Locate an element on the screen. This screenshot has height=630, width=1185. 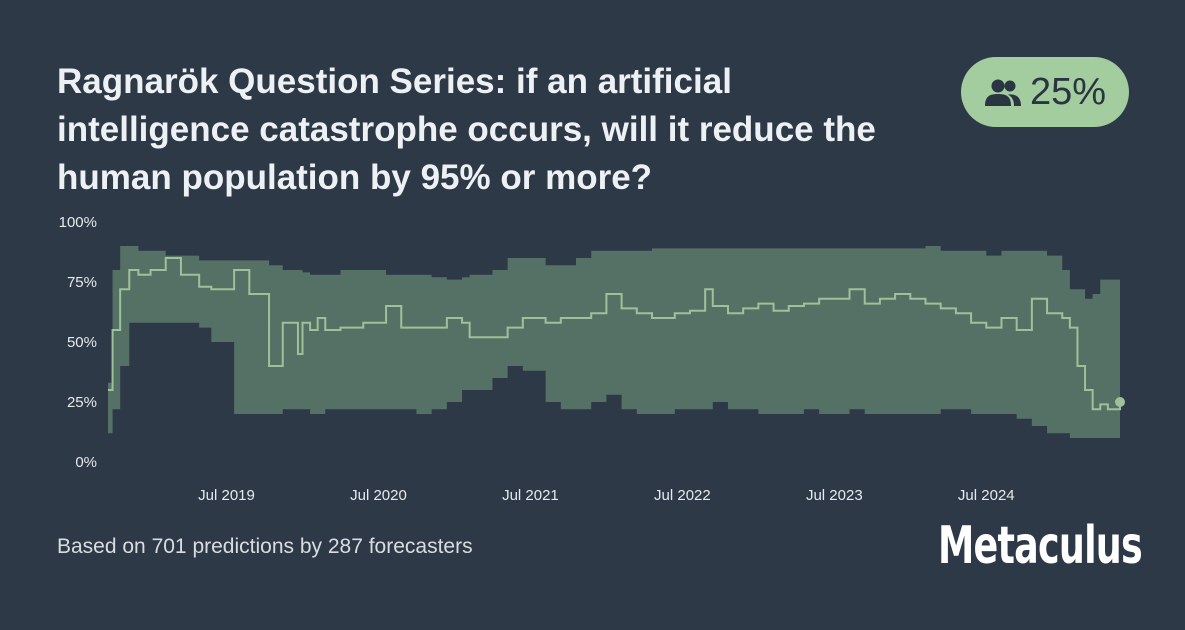
x-tick-label: Jul 2021 is located at coordinates (530, 495).